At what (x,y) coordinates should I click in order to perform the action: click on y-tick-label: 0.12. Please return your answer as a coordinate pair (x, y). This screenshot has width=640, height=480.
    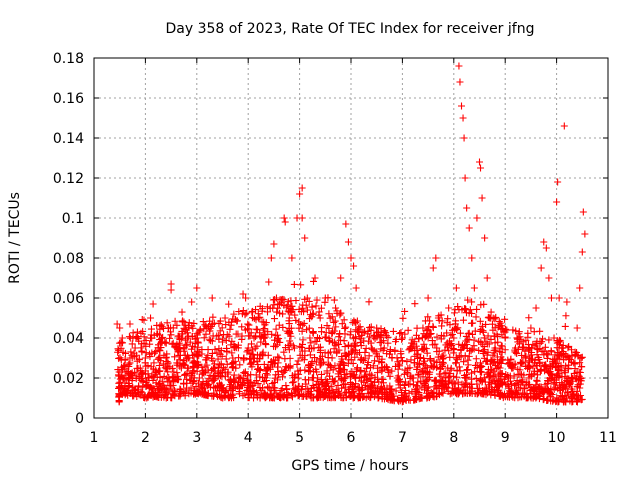
    Looking at the image, I should click on (68, 179).